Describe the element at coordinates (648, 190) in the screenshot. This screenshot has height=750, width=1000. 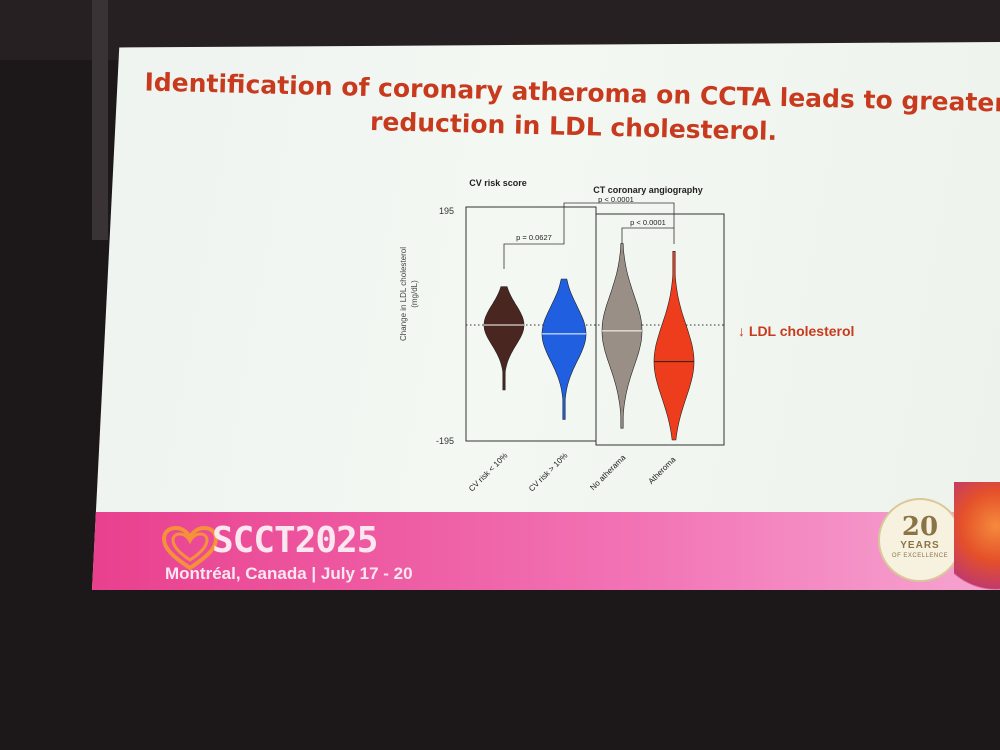
I see `panel-label-ct: CT coronary angiography` at that location.